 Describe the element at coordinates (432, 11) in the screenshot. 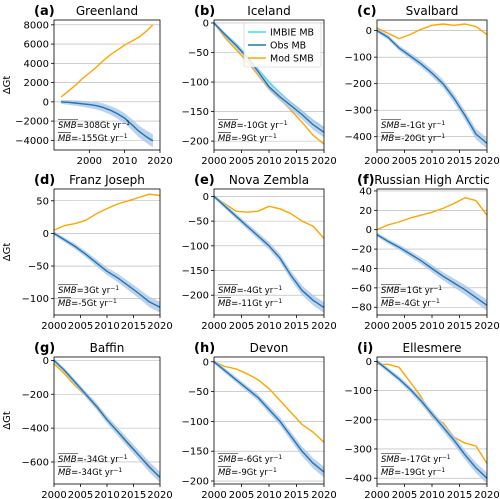

I see `panel-title: Svalbard` at that location.